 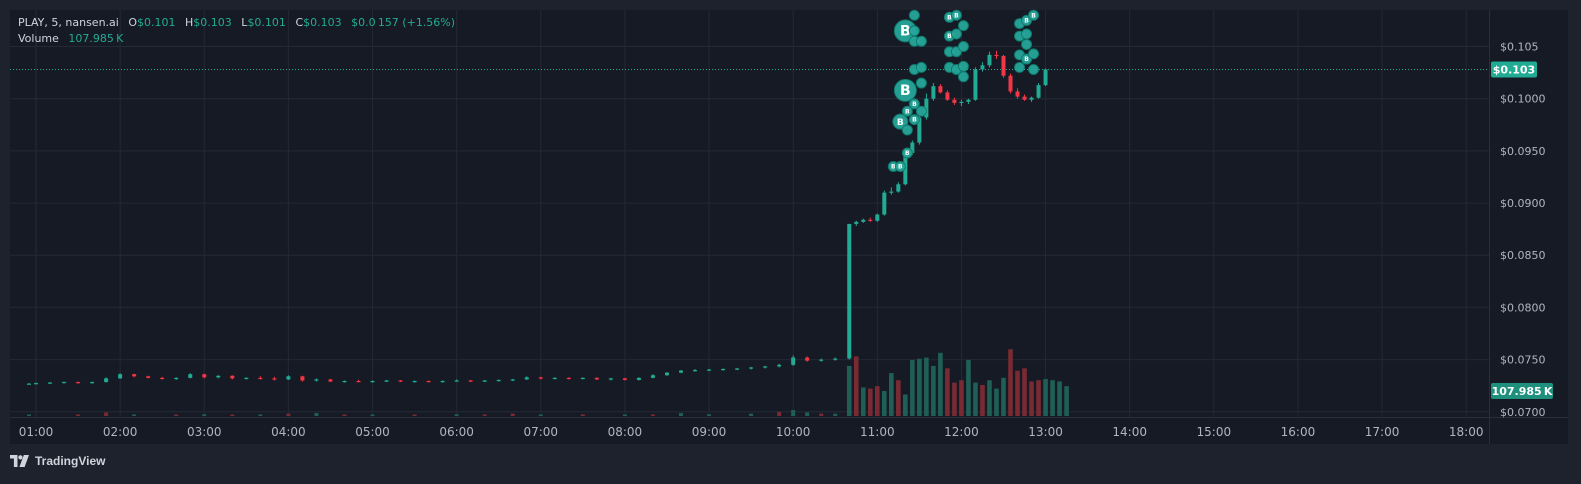 I want to click on tradingview-branding: TradingView, so click(x=57, y=461).